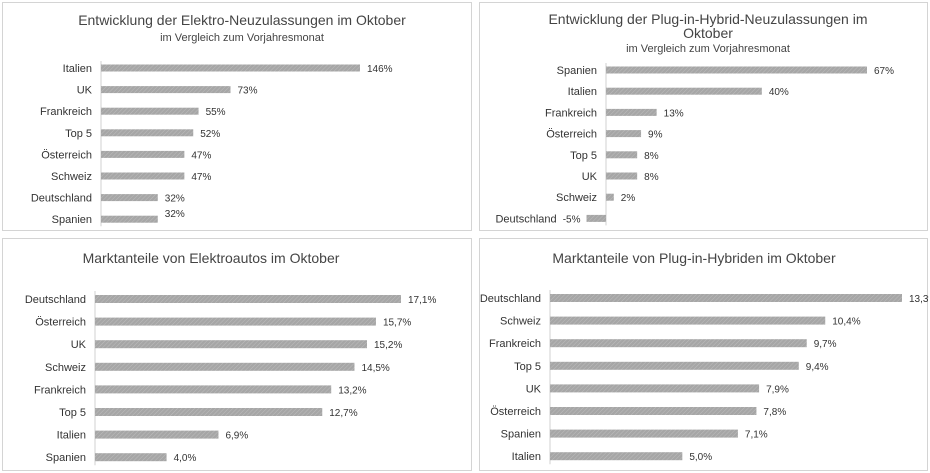 The width and height of the screenshot is (930, 473). I want to click on value-label: 7,8%, so click(774, 412).